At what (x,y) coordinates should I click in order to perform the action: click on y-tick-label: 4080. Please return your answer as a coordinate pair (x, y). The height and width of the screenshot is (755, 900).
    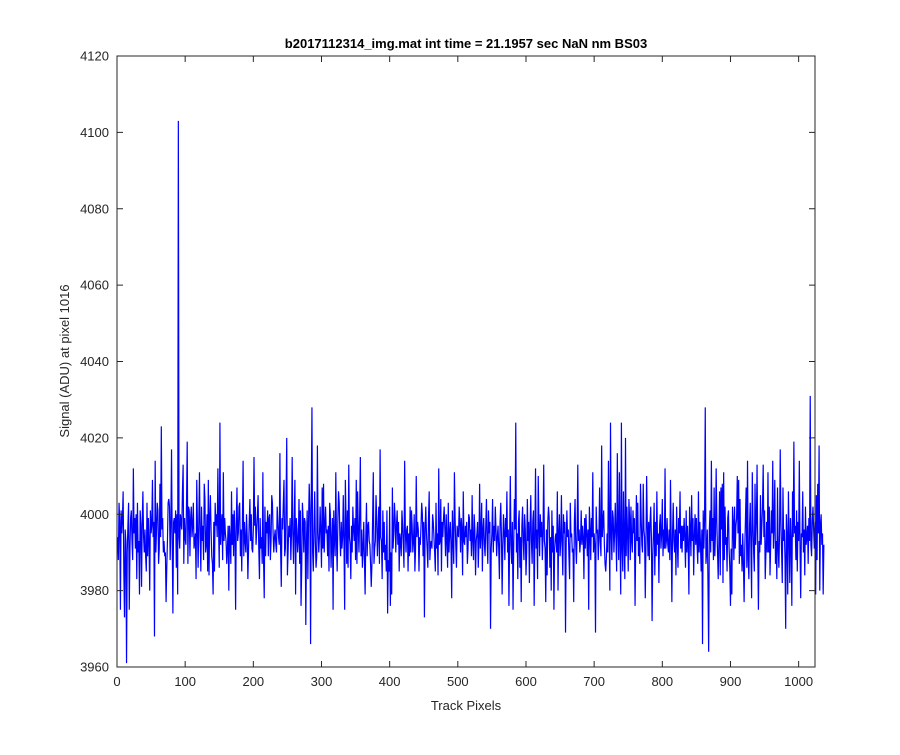
    Looking at the image, I should click on (94, 208).